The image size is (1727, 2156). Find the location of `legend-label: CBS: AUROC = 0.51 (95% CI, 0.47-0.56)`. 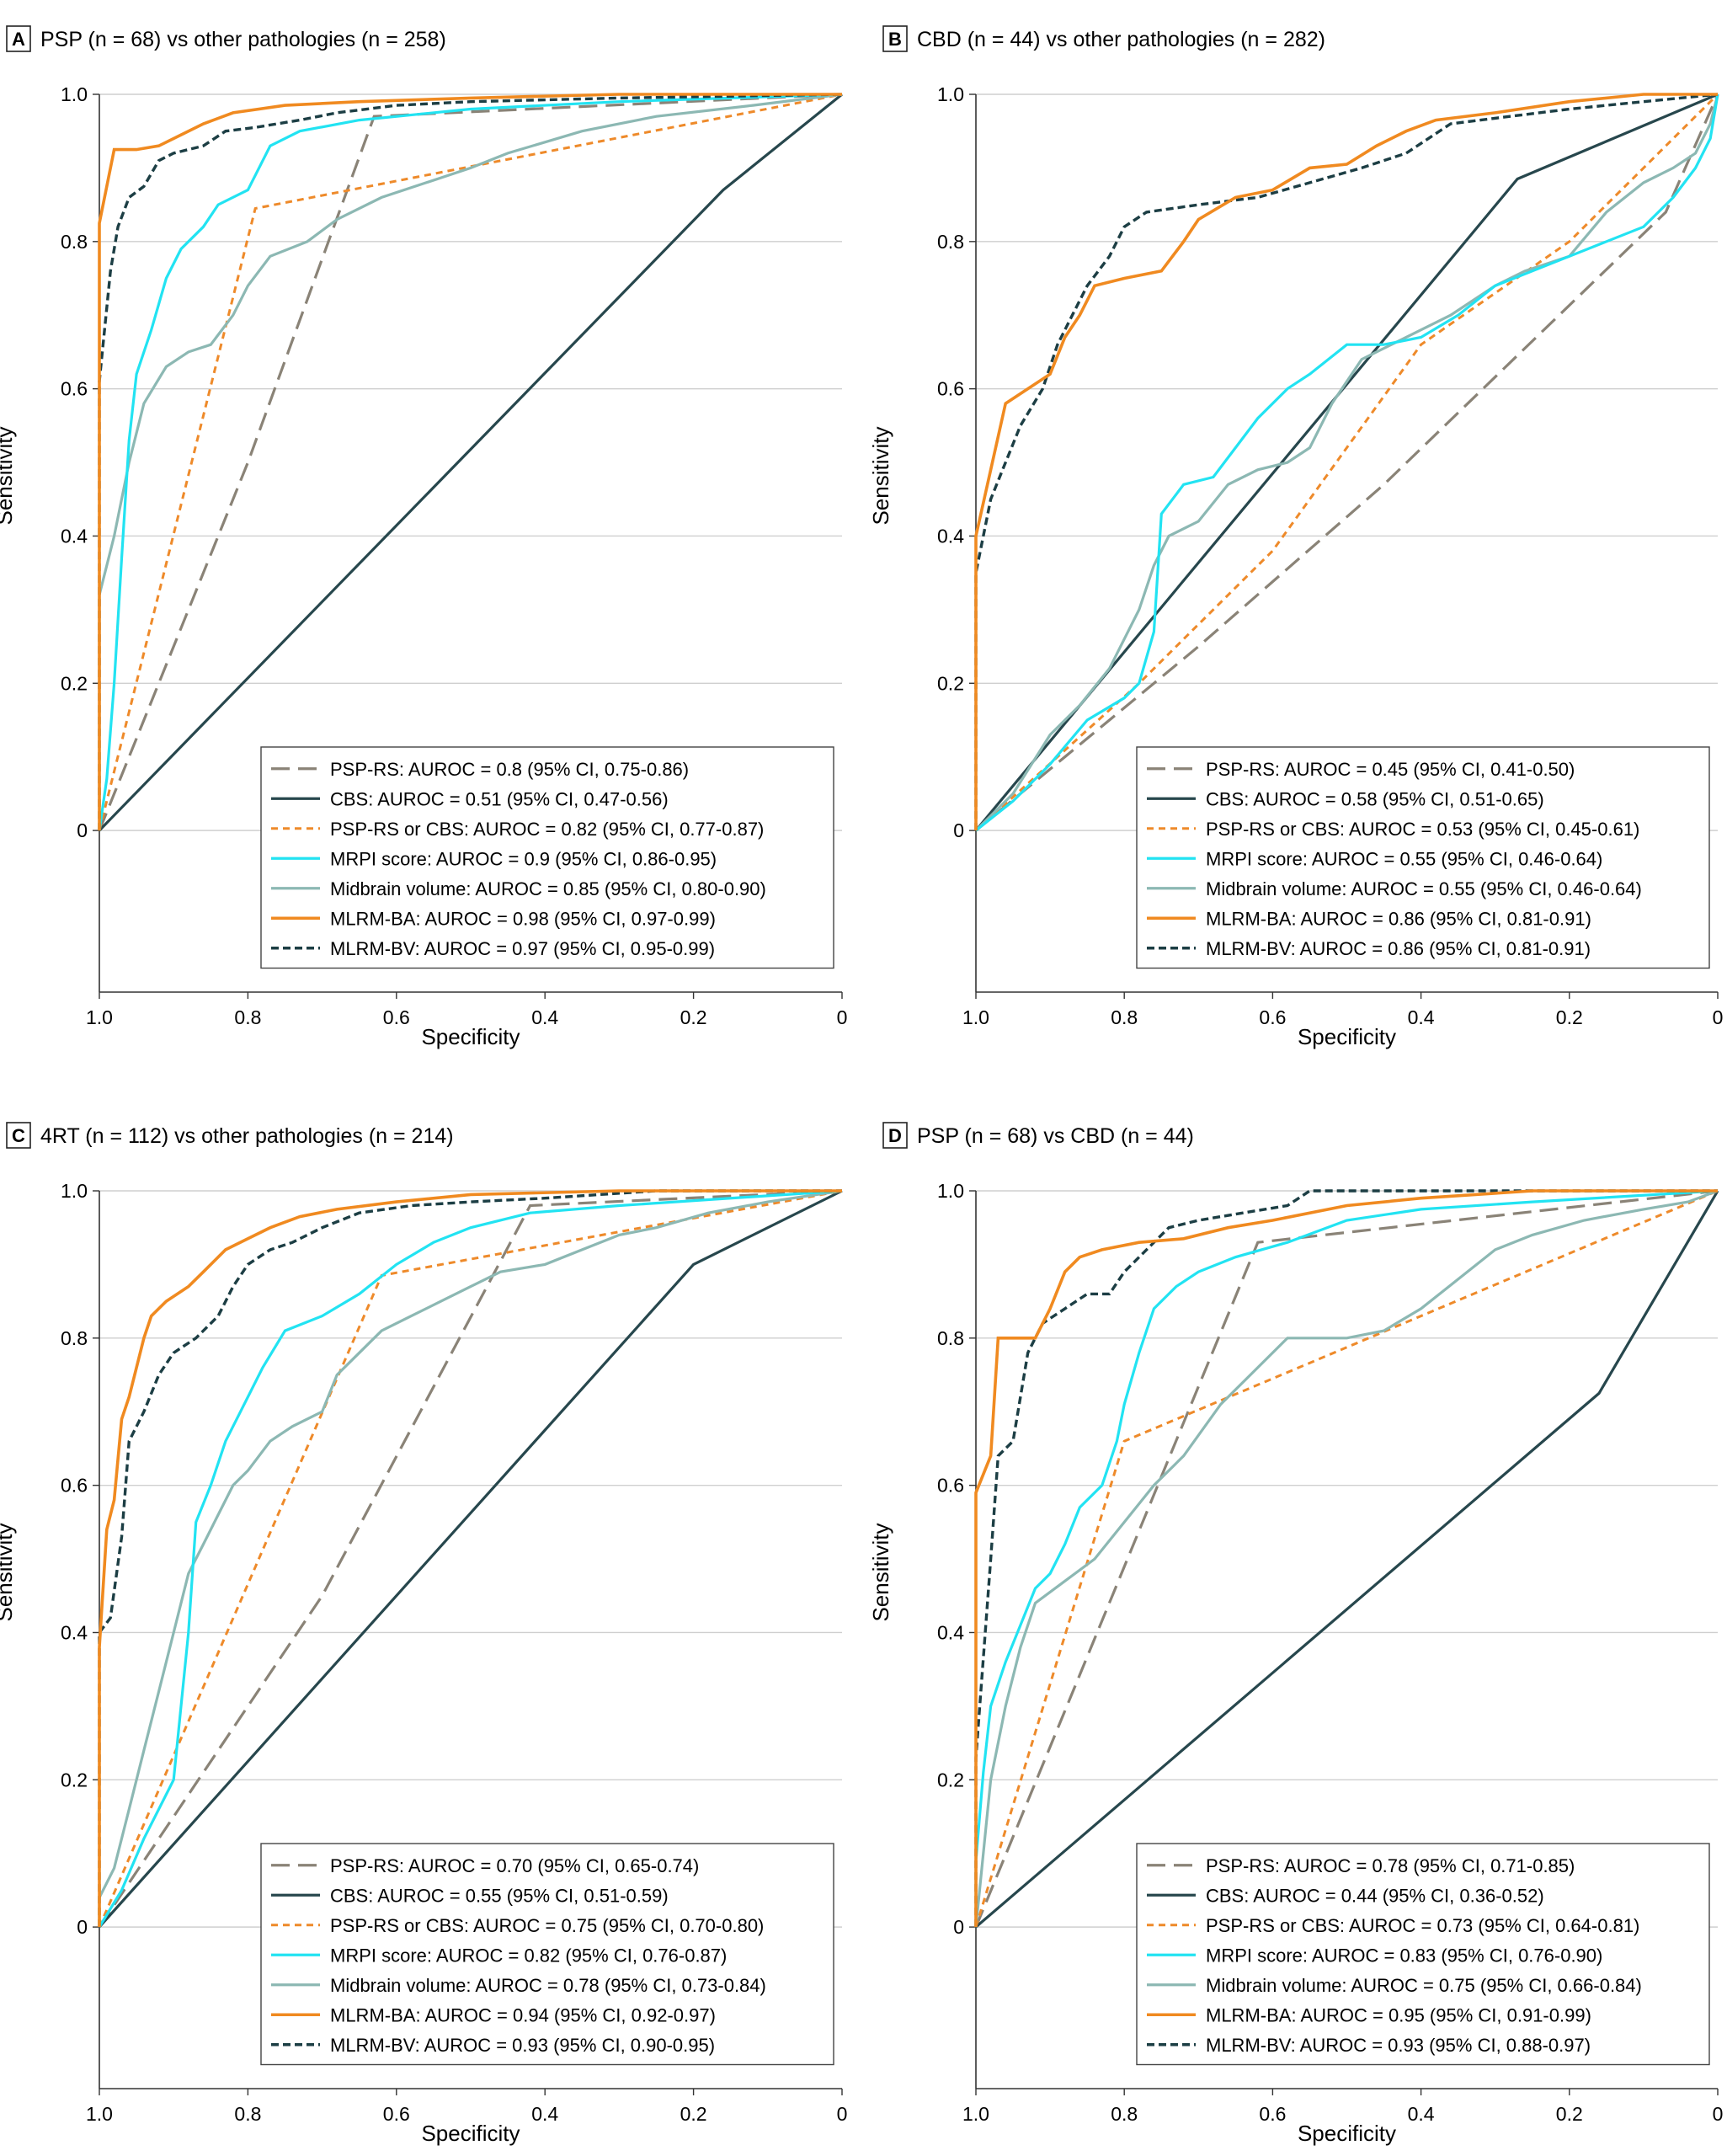

legend-label: CBS: AUROC = 0.51 (95% CI, 0.47-0.56) is located at coordinates (500, 798).